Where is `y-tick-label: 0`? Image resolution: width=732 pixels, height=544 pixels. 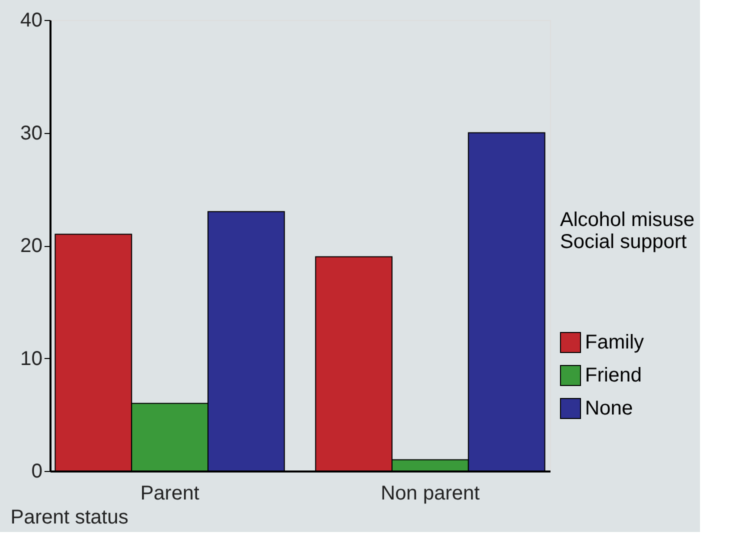 y-tick-label: 0 is located at coordinates (36, 471).